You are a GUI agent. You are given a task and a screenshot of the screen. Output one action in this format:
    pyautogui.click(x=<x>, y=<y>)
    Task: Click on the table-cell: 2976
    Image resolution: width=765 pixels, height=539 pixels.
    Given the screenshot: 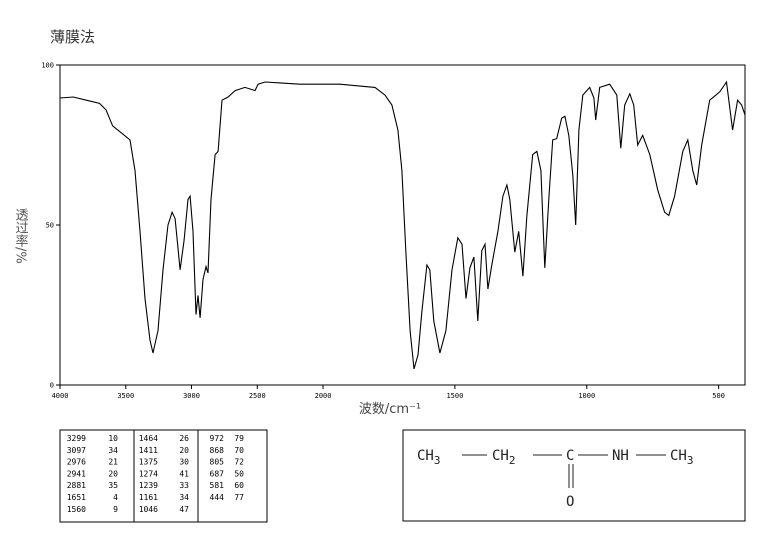 What is the action you would take?
    pyautogui.click(x=76, y=462)
    